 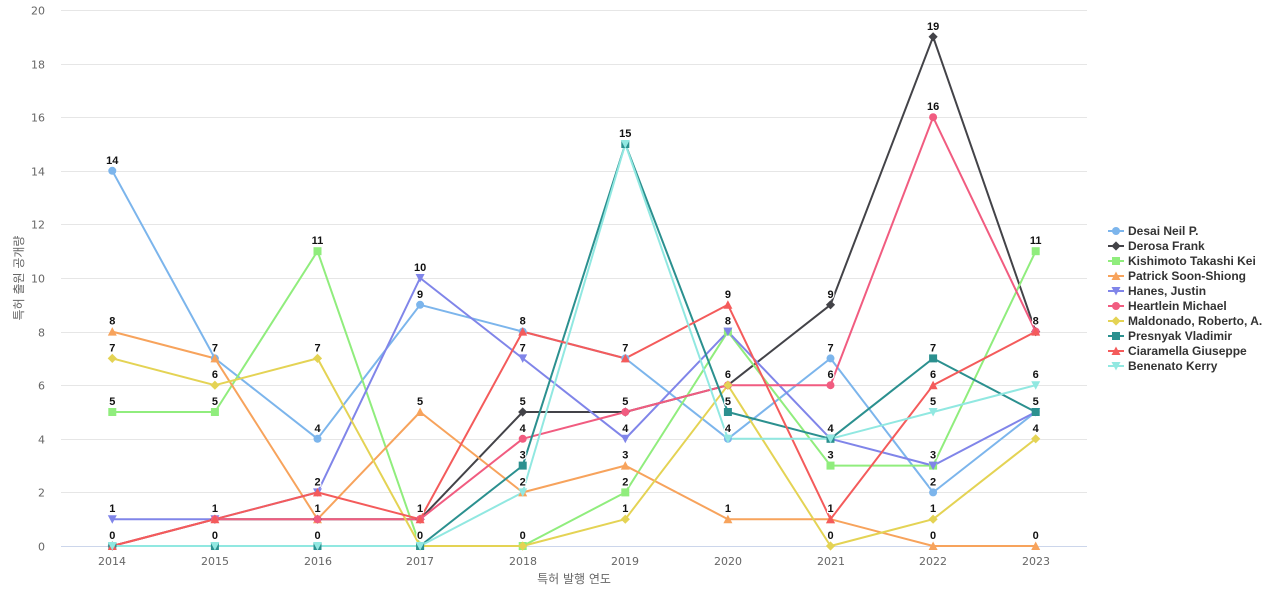 What do you see at coordinates (1153, 231) in the screenshot?
I see `legend-item: Desai Neil P.` at bounding box center [1153, 231].